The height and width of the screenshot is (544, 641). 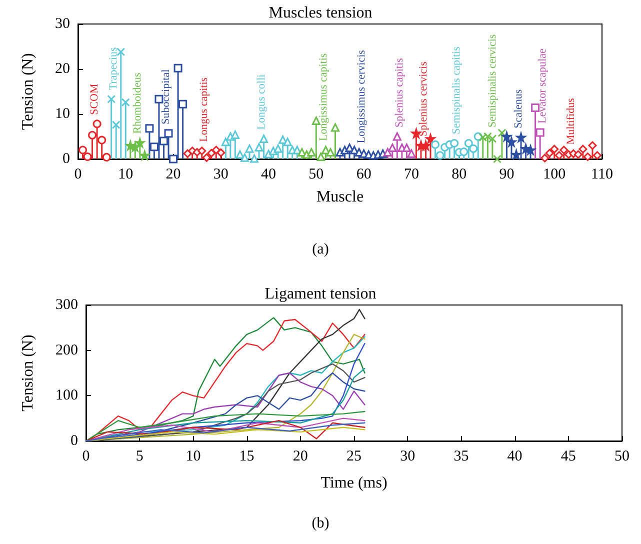 What do you see at coordinates (62, 114) in the screenshot?
I see `y-tick-label: 10` at bounding box center [62, 114].